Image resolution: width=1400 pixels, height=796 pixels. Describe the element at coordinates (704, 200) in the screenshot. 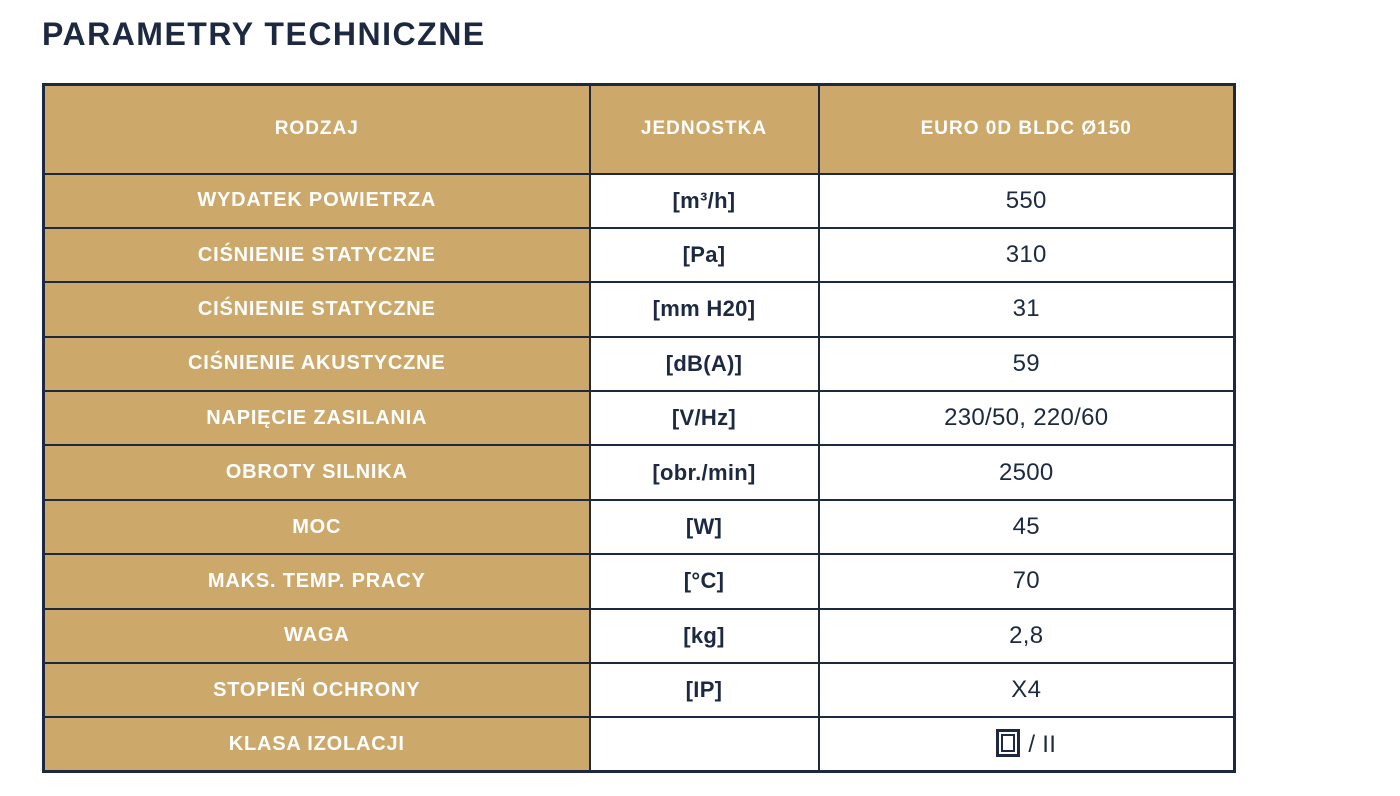

I see `row-unit: [m³/h]` at that location.